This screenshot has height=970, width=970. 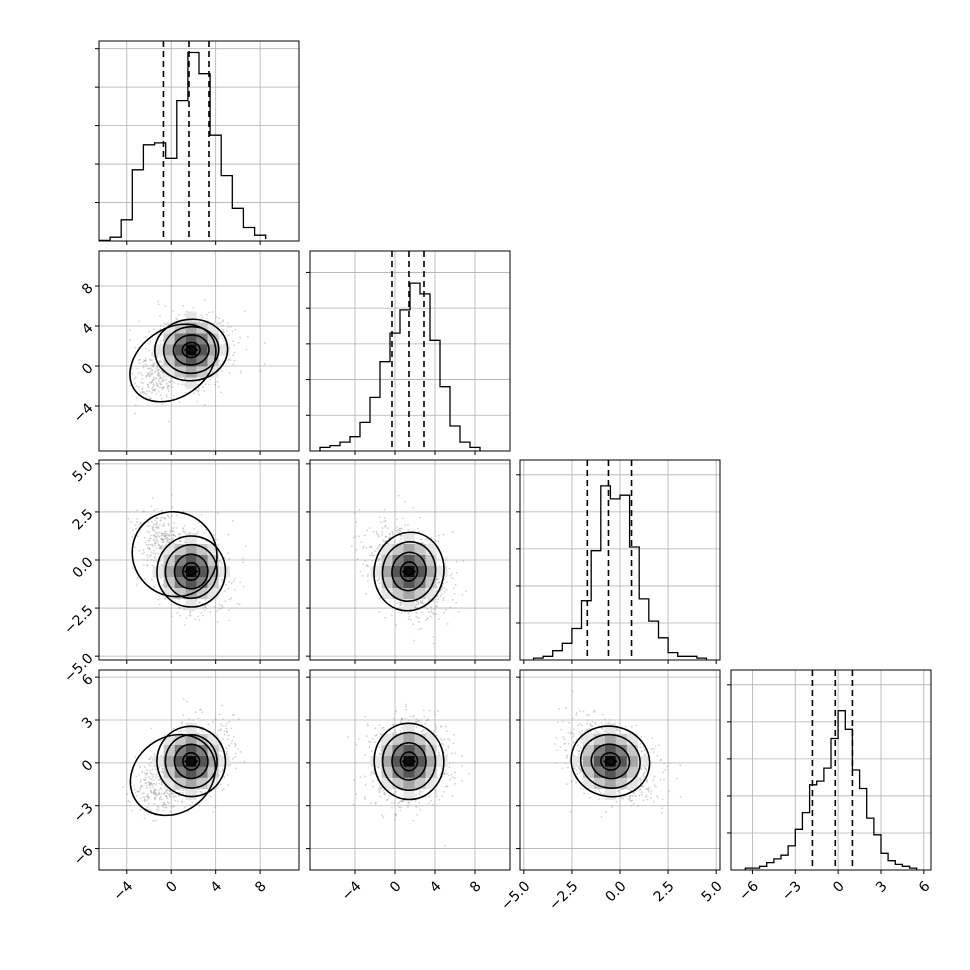 I want to click on density-content, so click(x=410, y=560).